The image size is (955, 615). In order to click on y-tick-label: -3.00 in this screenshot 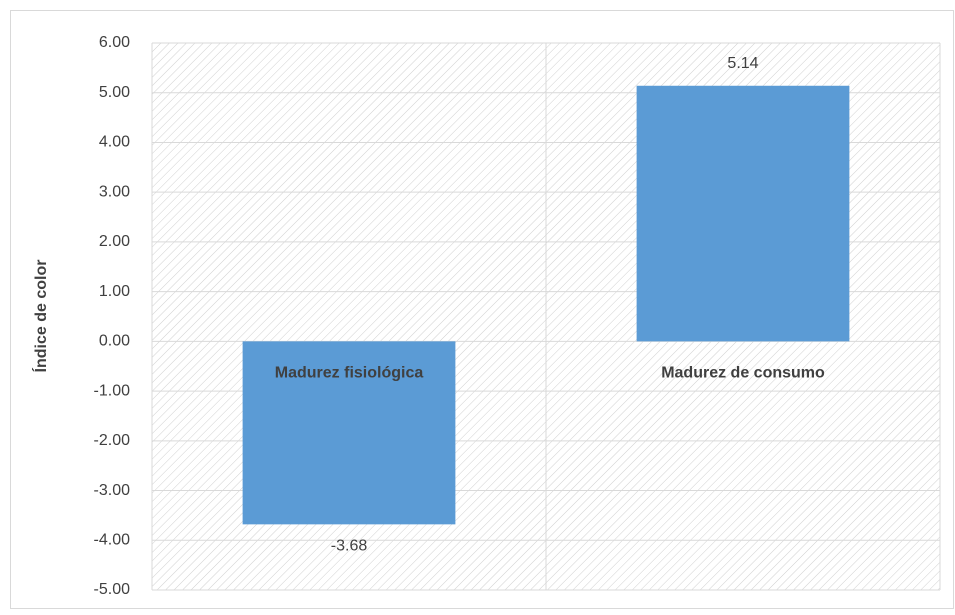, I will do `click(112, 490)`.